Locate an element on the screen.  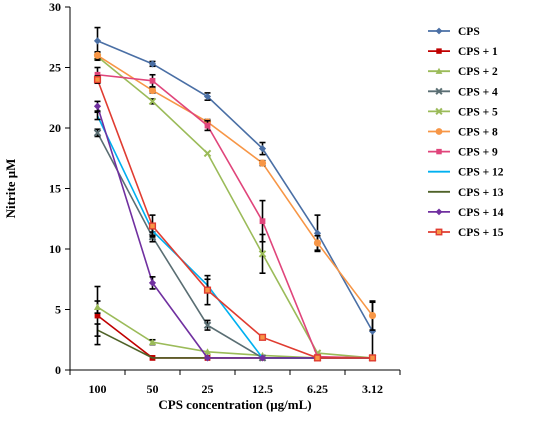
legend-item: CPS + 5 is located at coordinates (463, 112).